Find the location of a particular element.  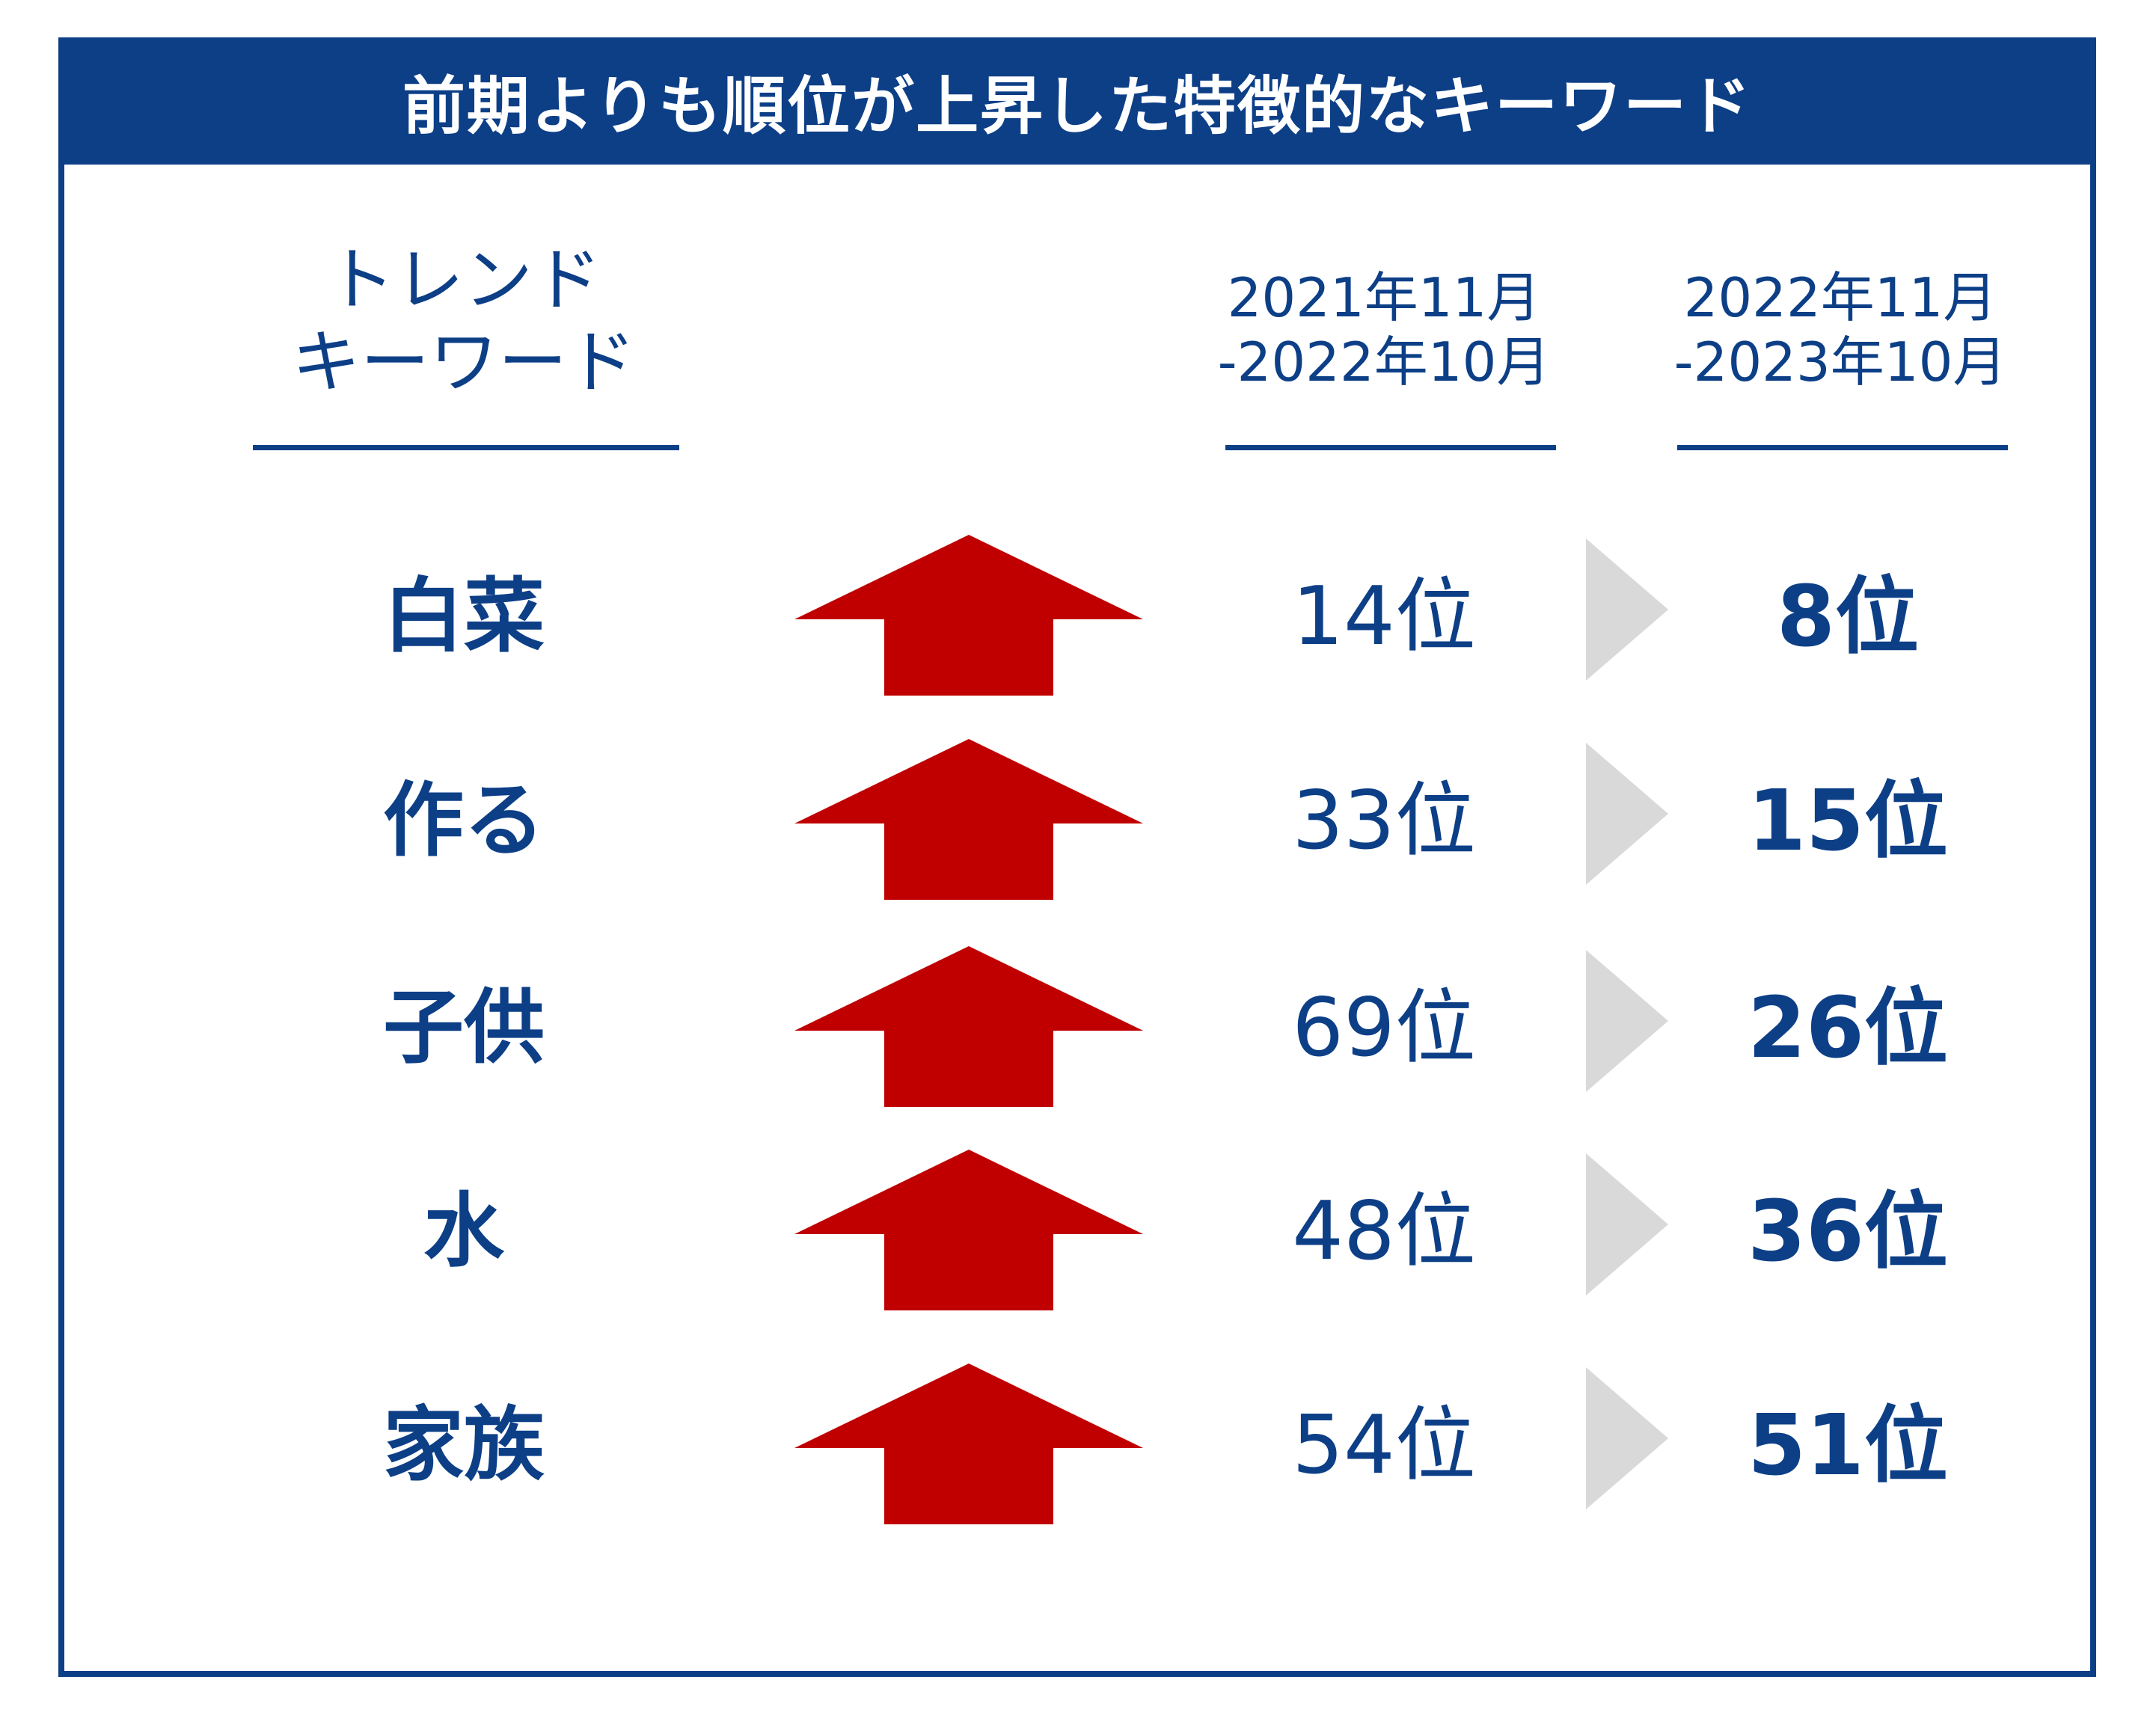

previous-rank: 48位 is located at coordinates (1384, 1231).